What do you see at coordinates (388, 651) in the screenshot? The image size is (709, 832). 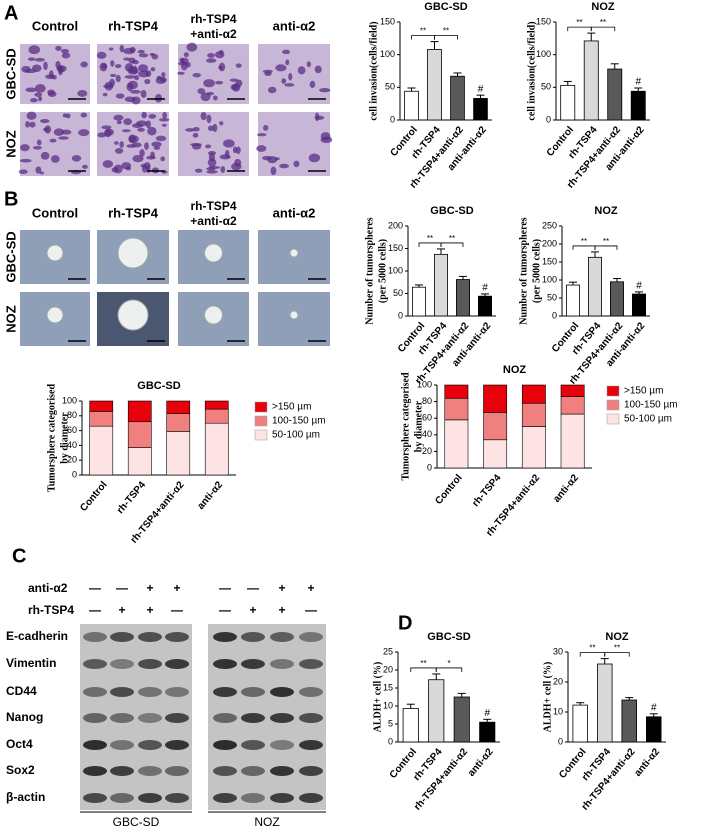 I see `y-tick-label: 25` at bounding box center [388, 651].